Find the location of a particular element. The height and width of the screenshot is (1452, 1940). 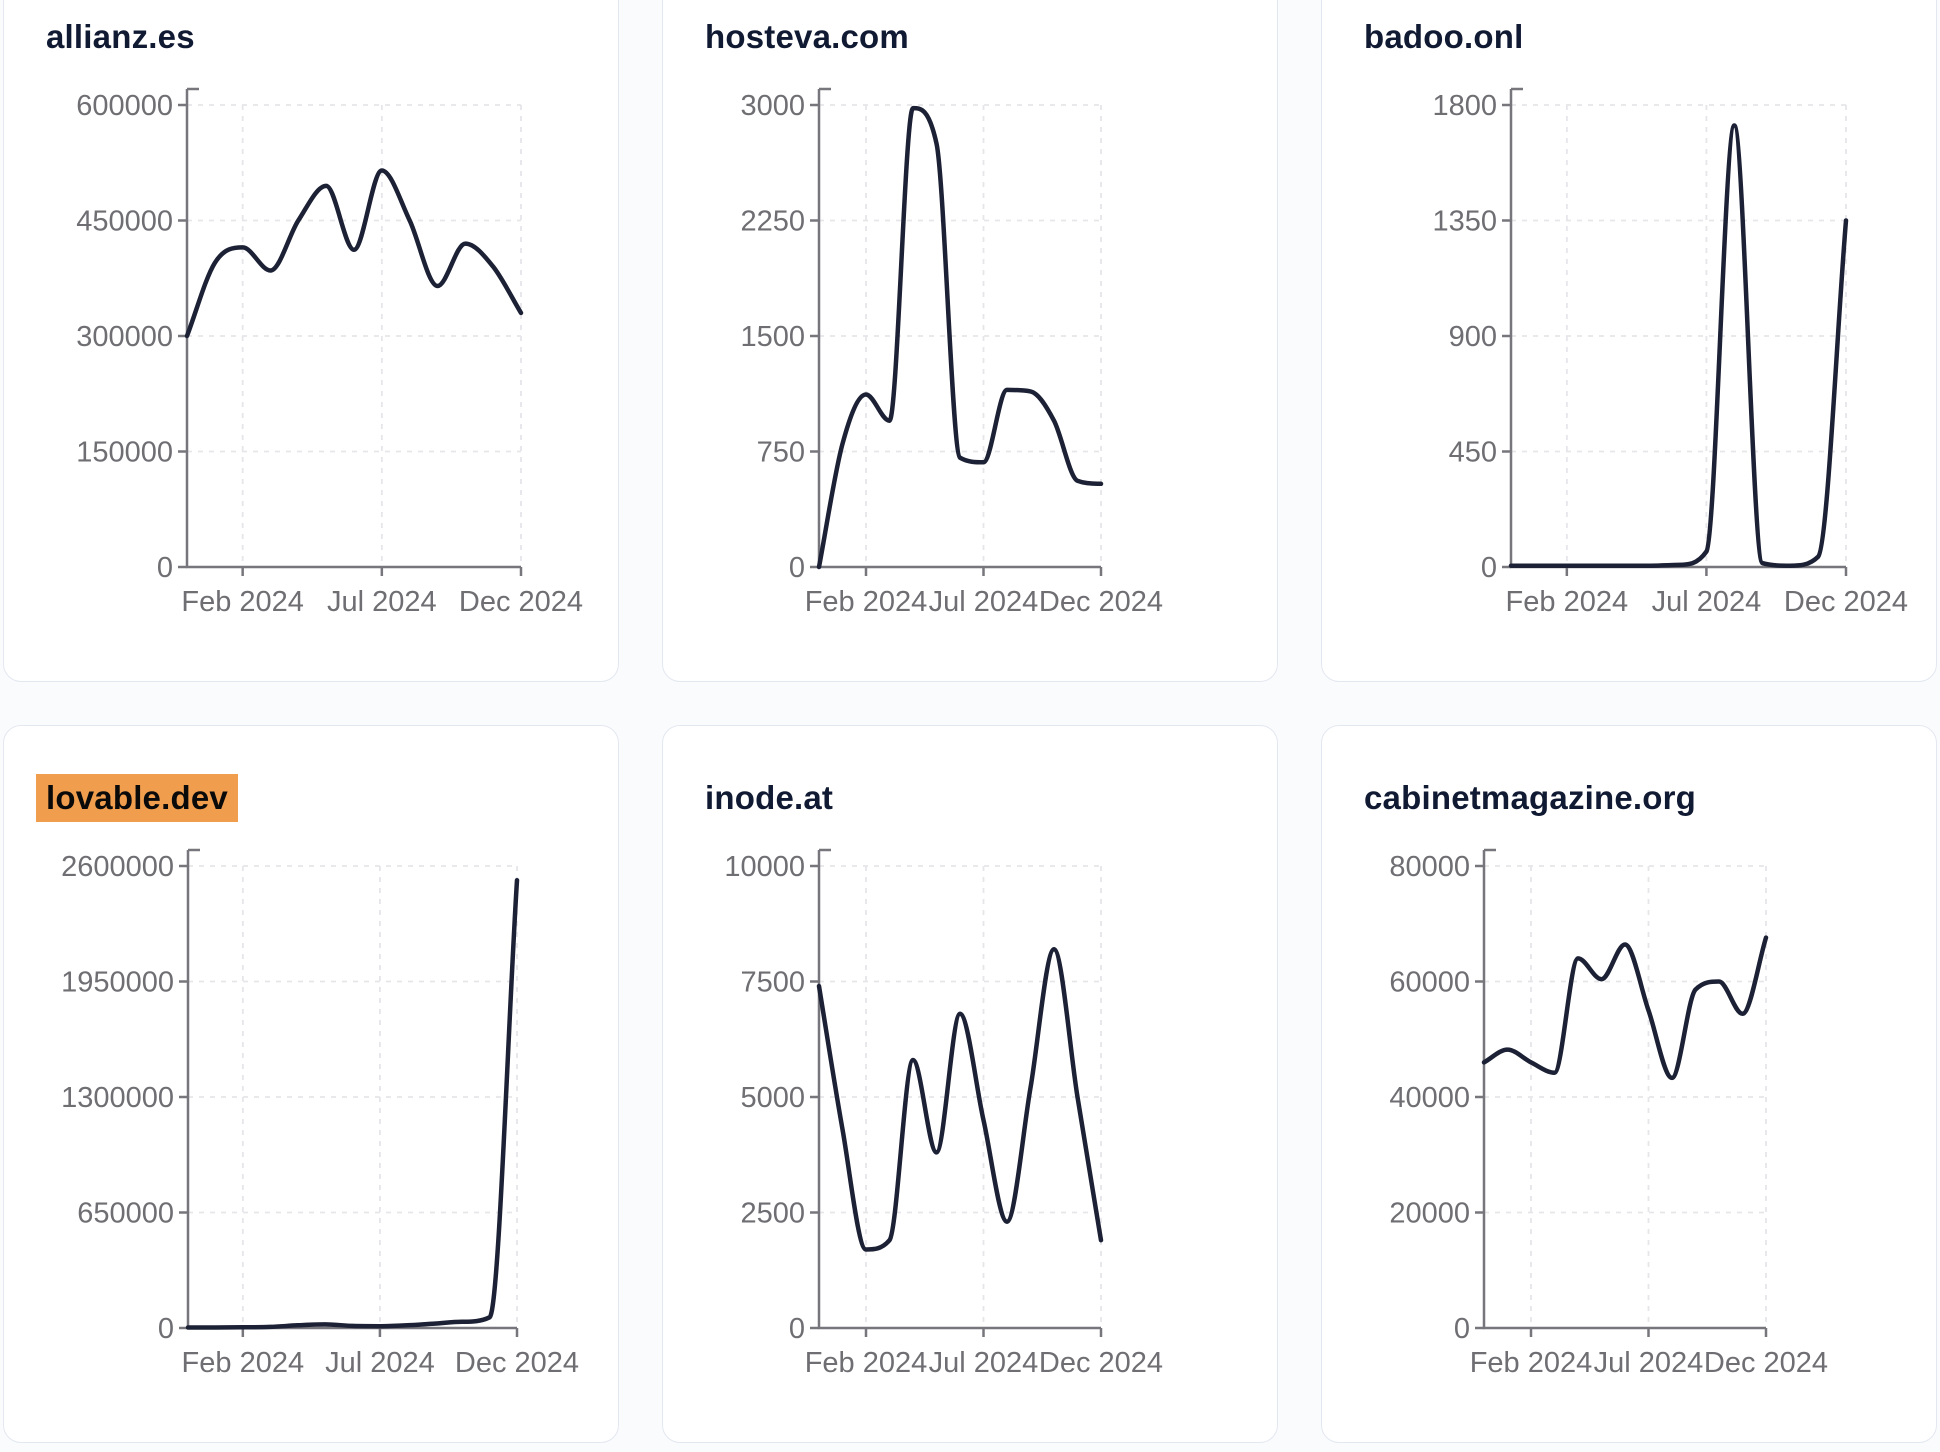

y-tick-label: 650000 is located at coordinates (125, 1214).